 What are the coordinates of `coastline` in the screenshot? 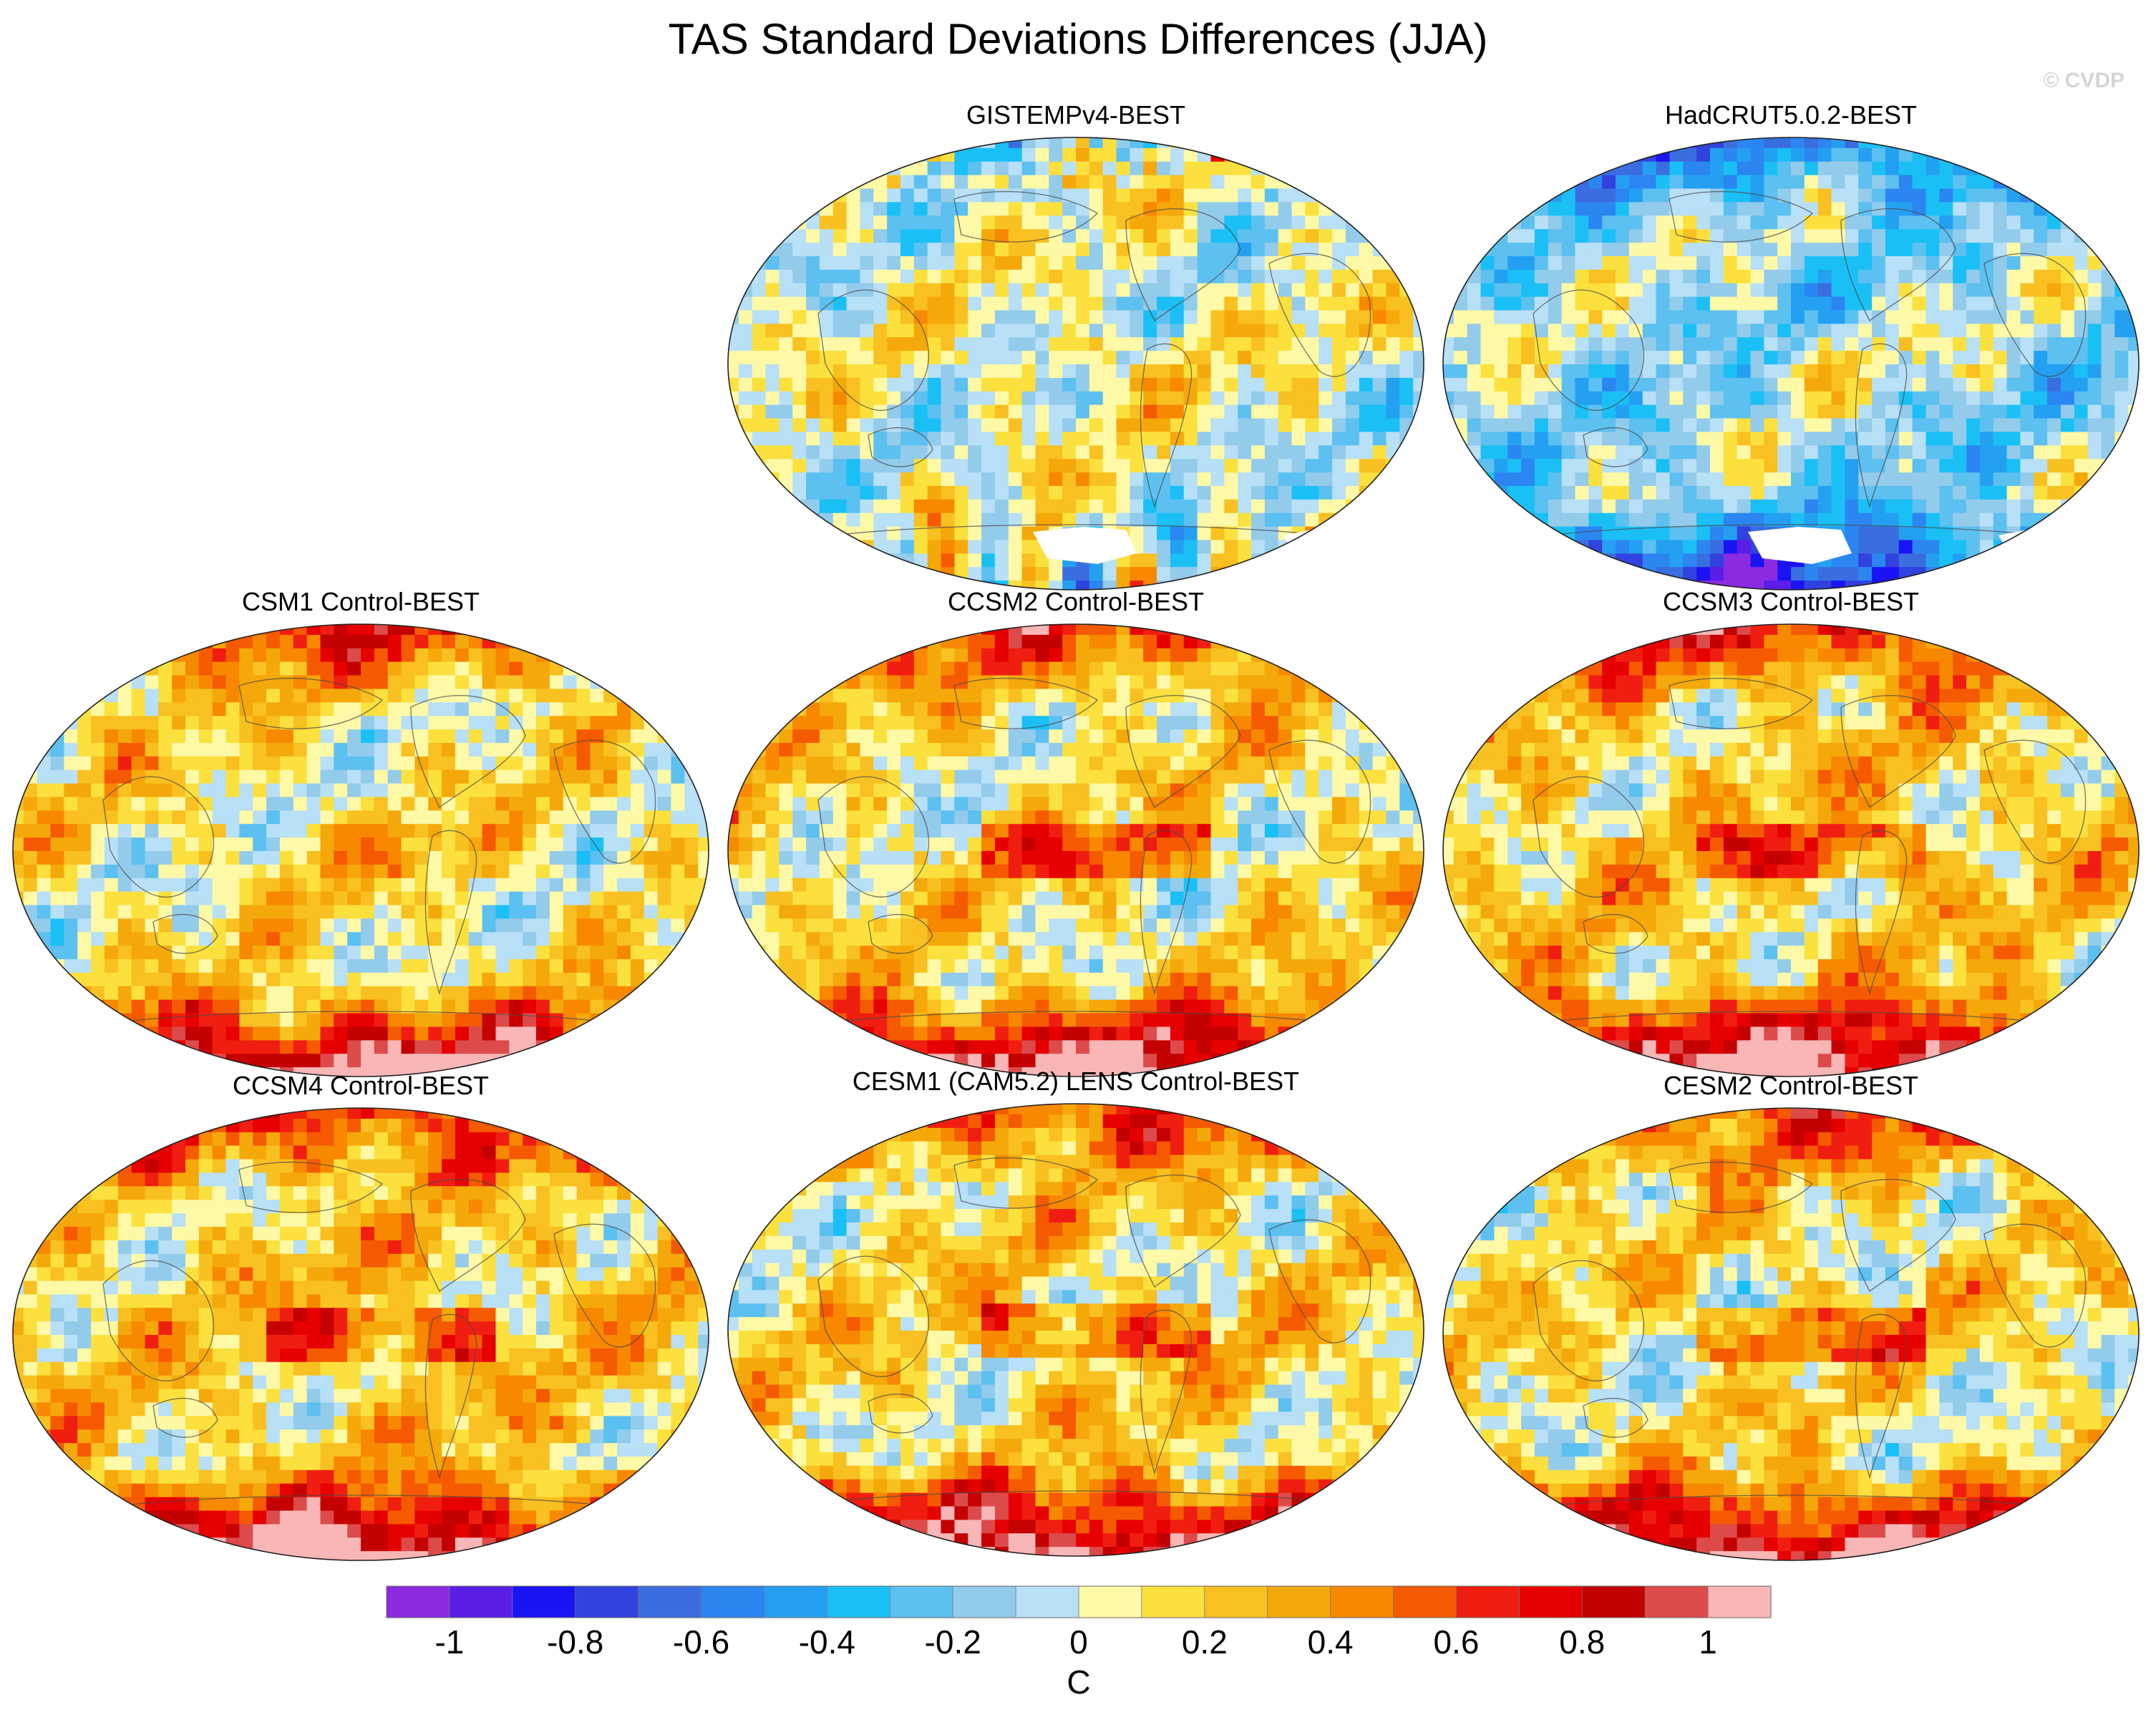 It's located at (2035, 315).